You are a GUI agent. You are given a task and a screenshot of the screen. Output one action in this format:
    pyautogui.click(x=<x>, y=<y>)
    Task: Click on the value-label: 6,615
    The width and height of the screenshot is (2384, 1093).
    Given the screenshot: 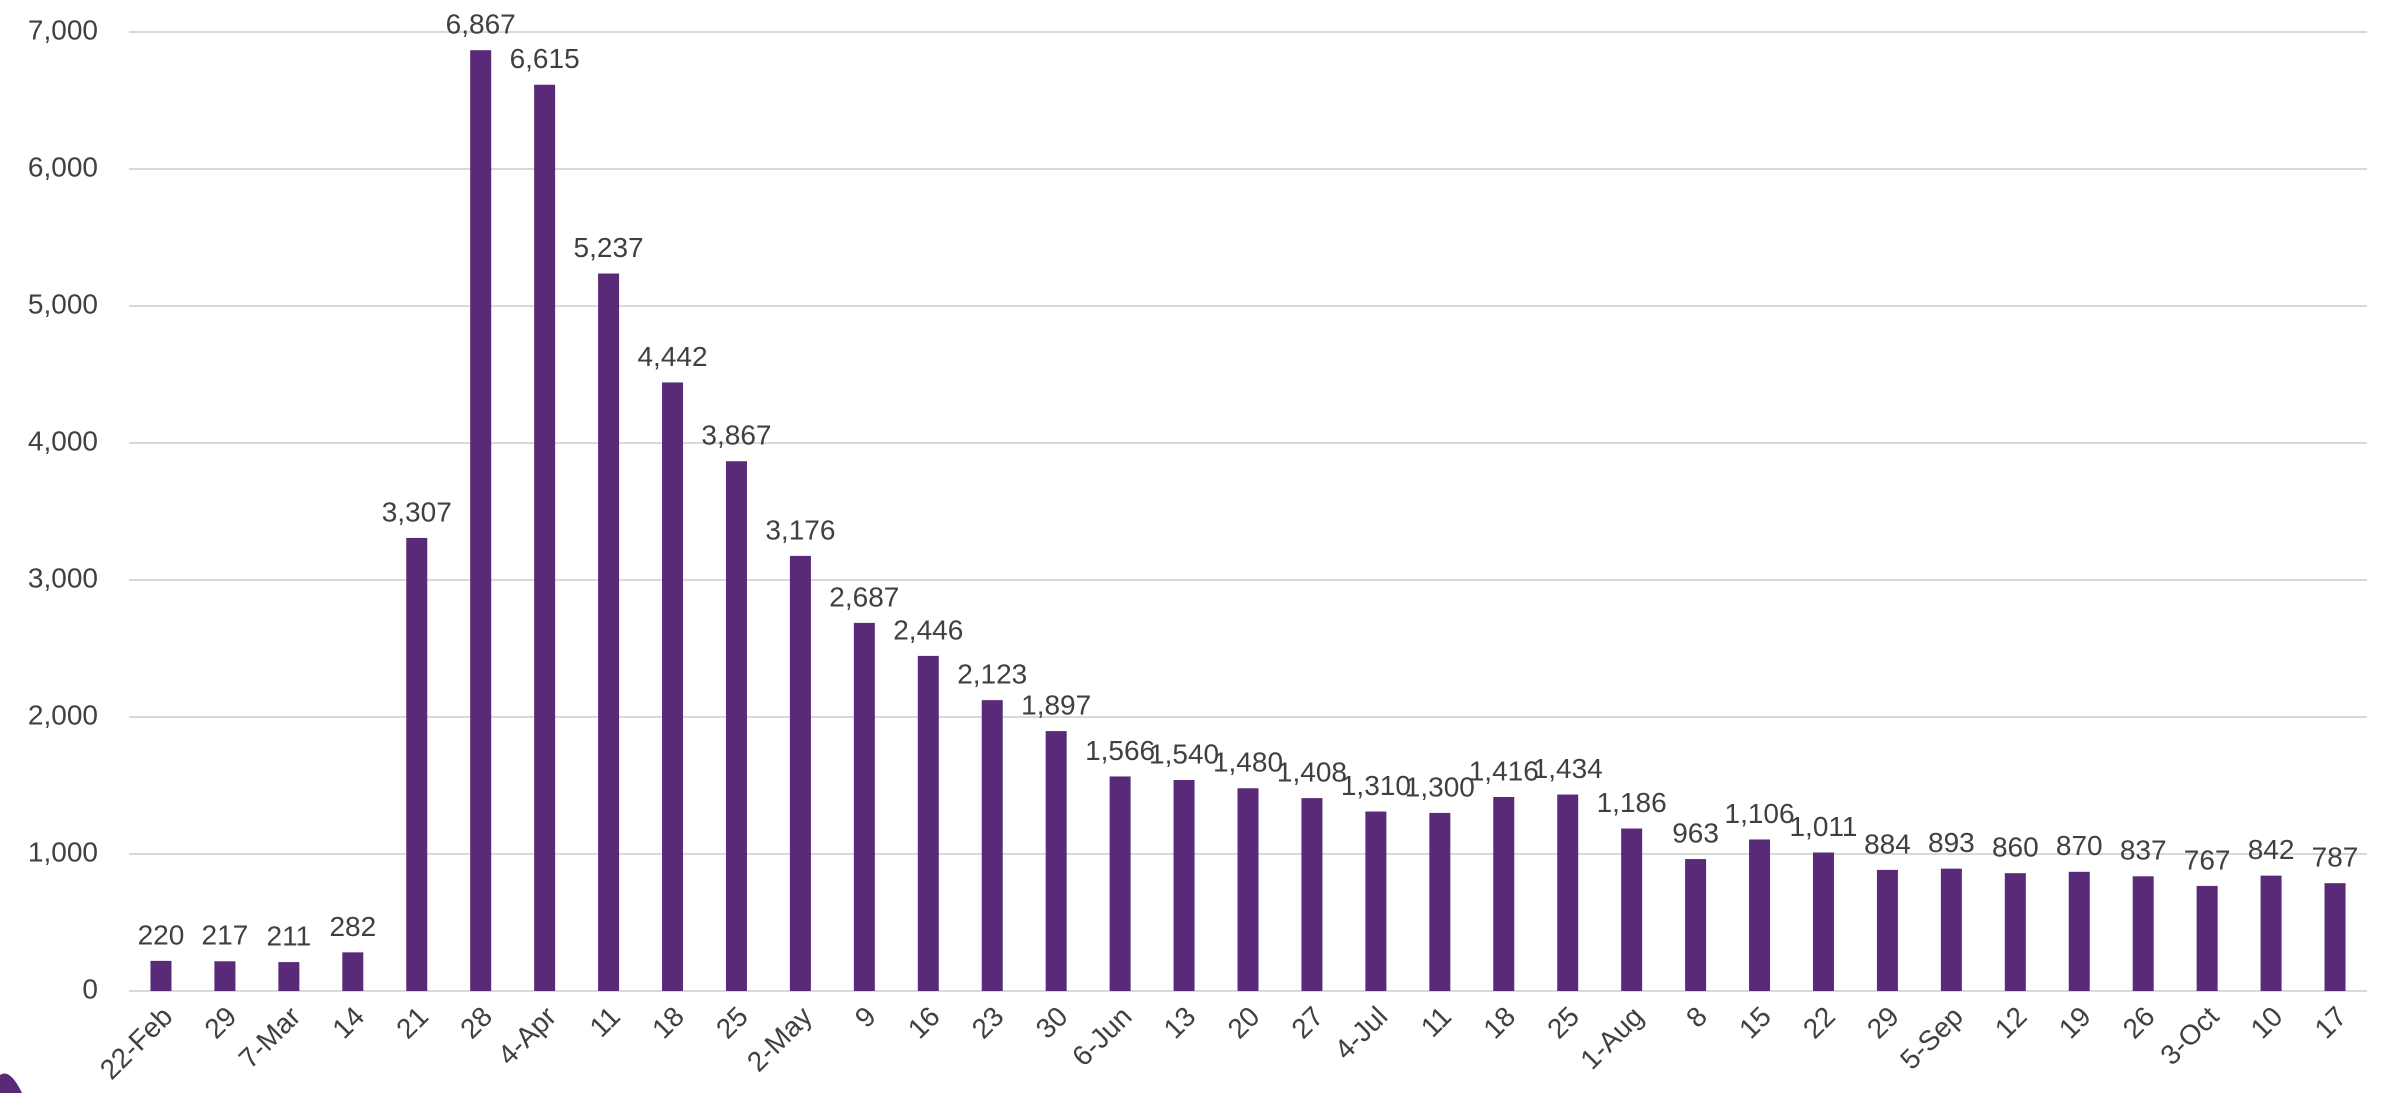 What is the action you would take?
    pyautogui.click(x=545, y=58)
    